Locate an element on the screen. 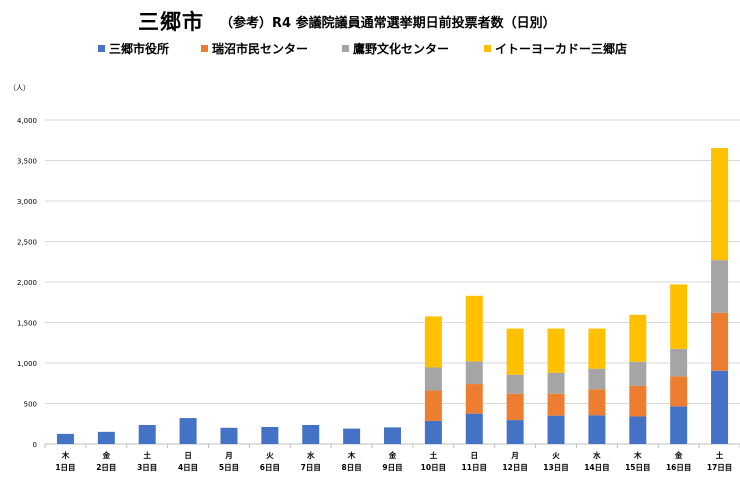  x-tick-day: 15日目 is located at coordinates (637, 467).